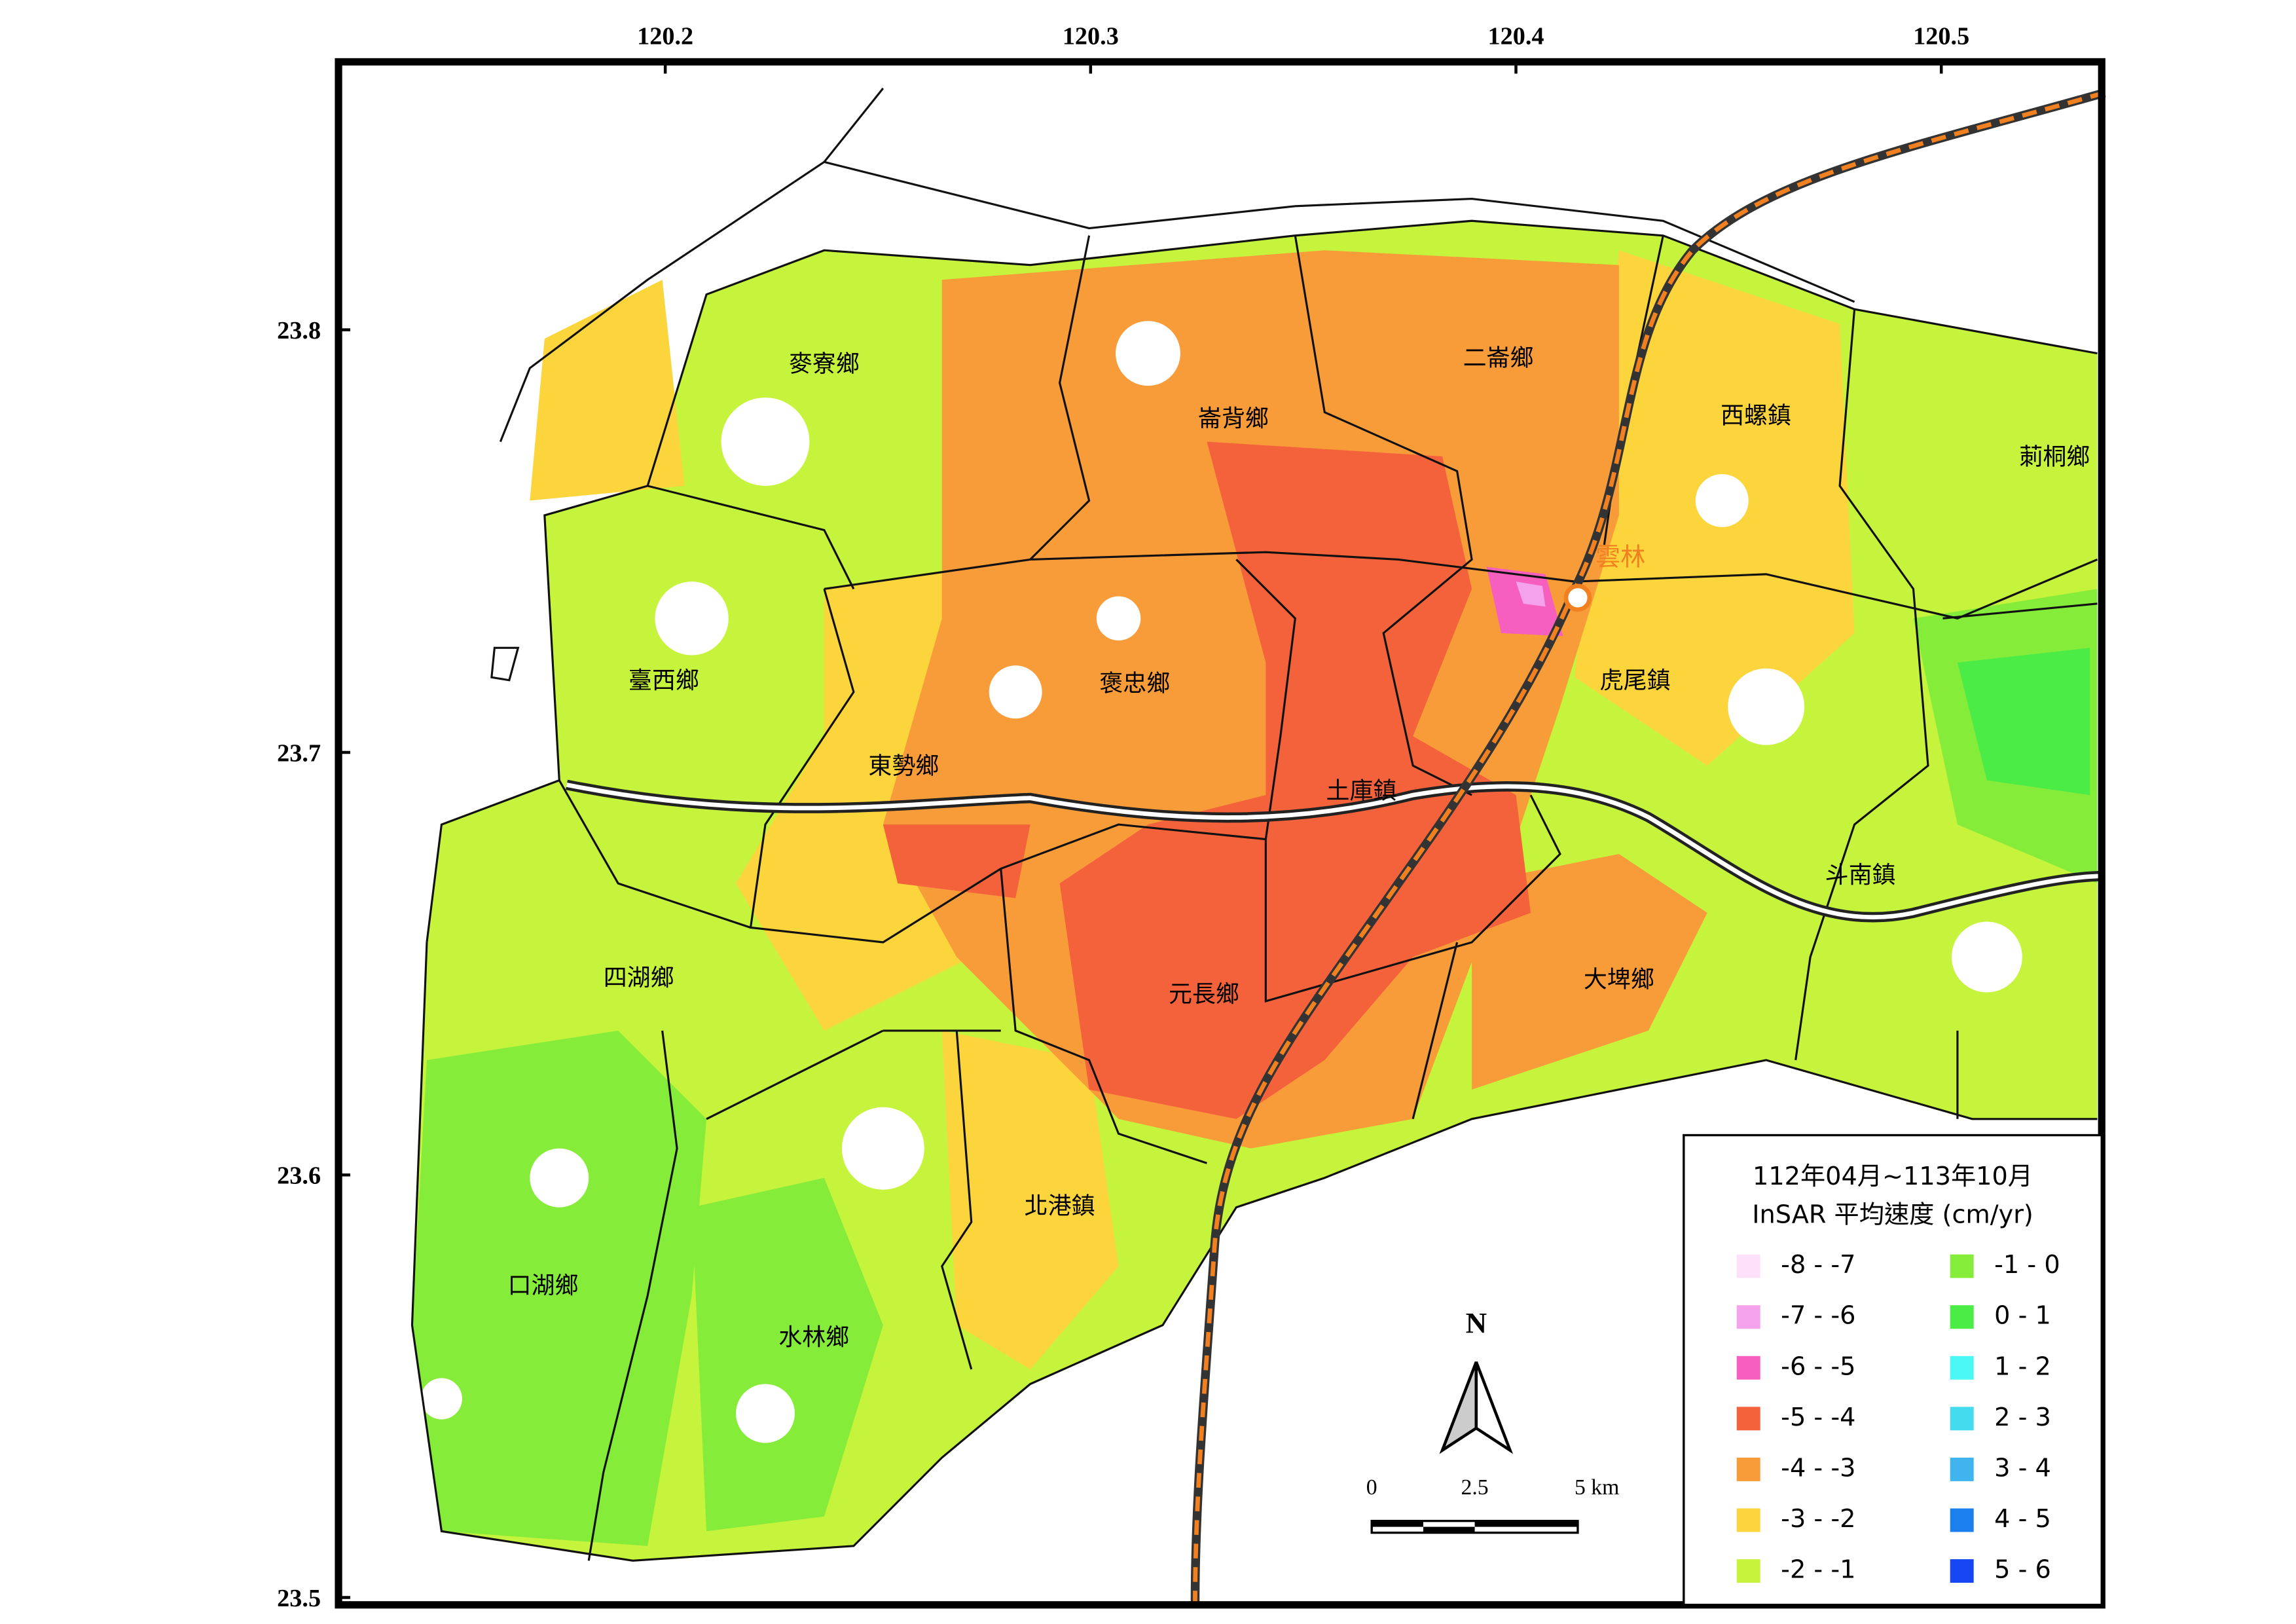 This screenshot has height=1624, width=2296. What do you see at coordinates (299, 1598) in the screenshot?
I see `lat-tick-label: 23.5` at bounding box center [299, 1598].